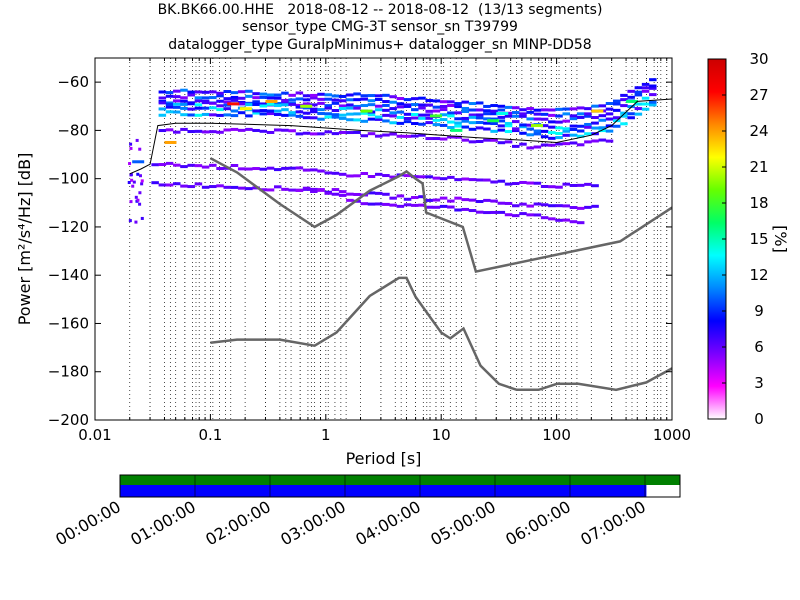 This screenshot has width=800, height=600. I want to click on timeline-tick-label: 04:00:00, so click(388, 523).